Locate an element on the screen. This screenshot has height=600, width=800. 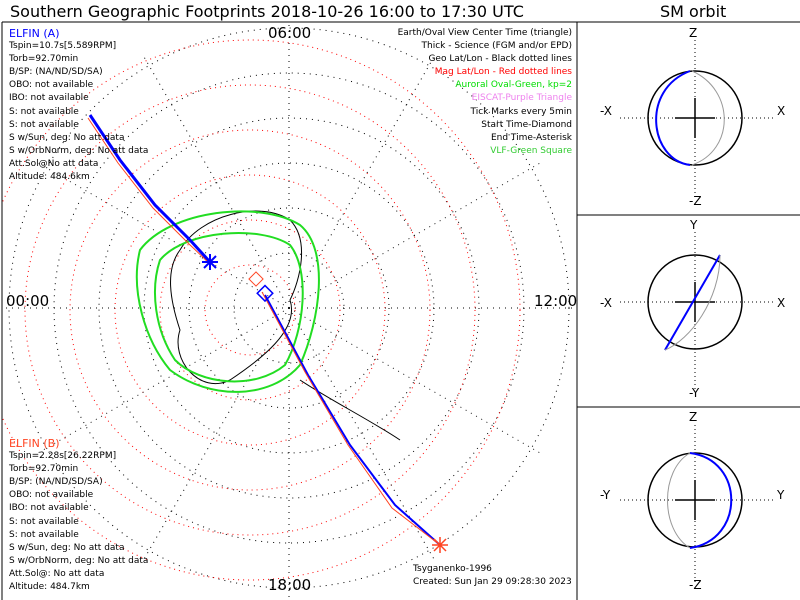
info-line: Altitude: 484.7km is located at coordinates (49, 587).